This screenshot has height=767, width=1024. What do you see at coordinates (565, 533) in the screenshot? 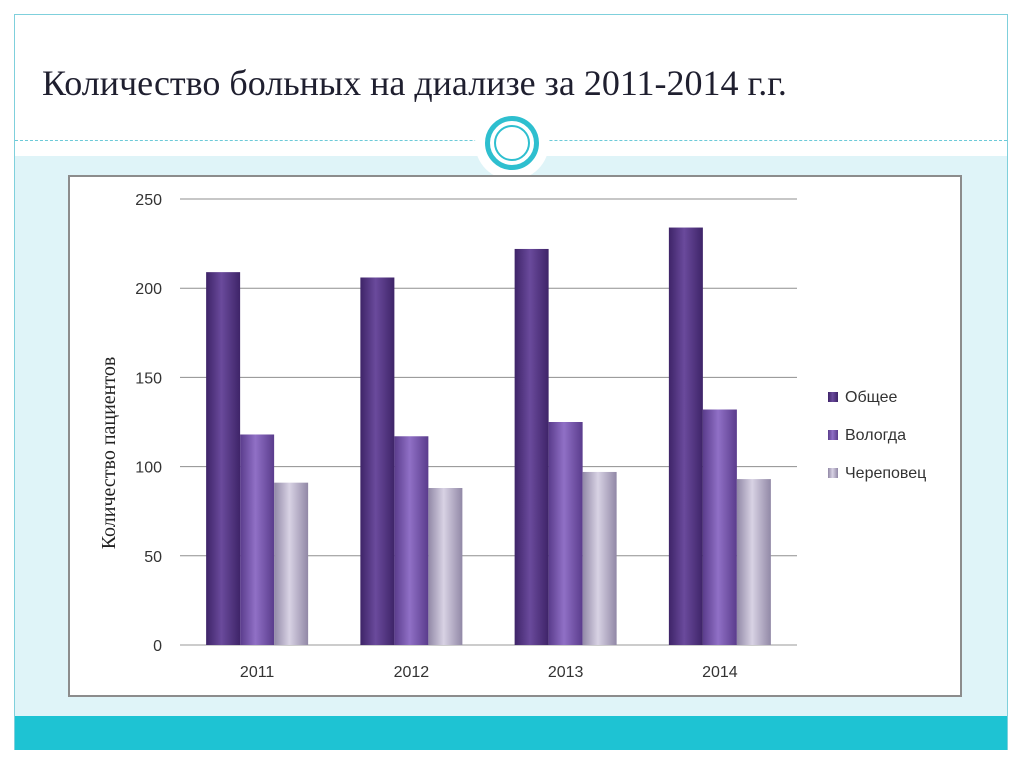
I see `bar-Вологда-2013` at bounding box center [565, 533].